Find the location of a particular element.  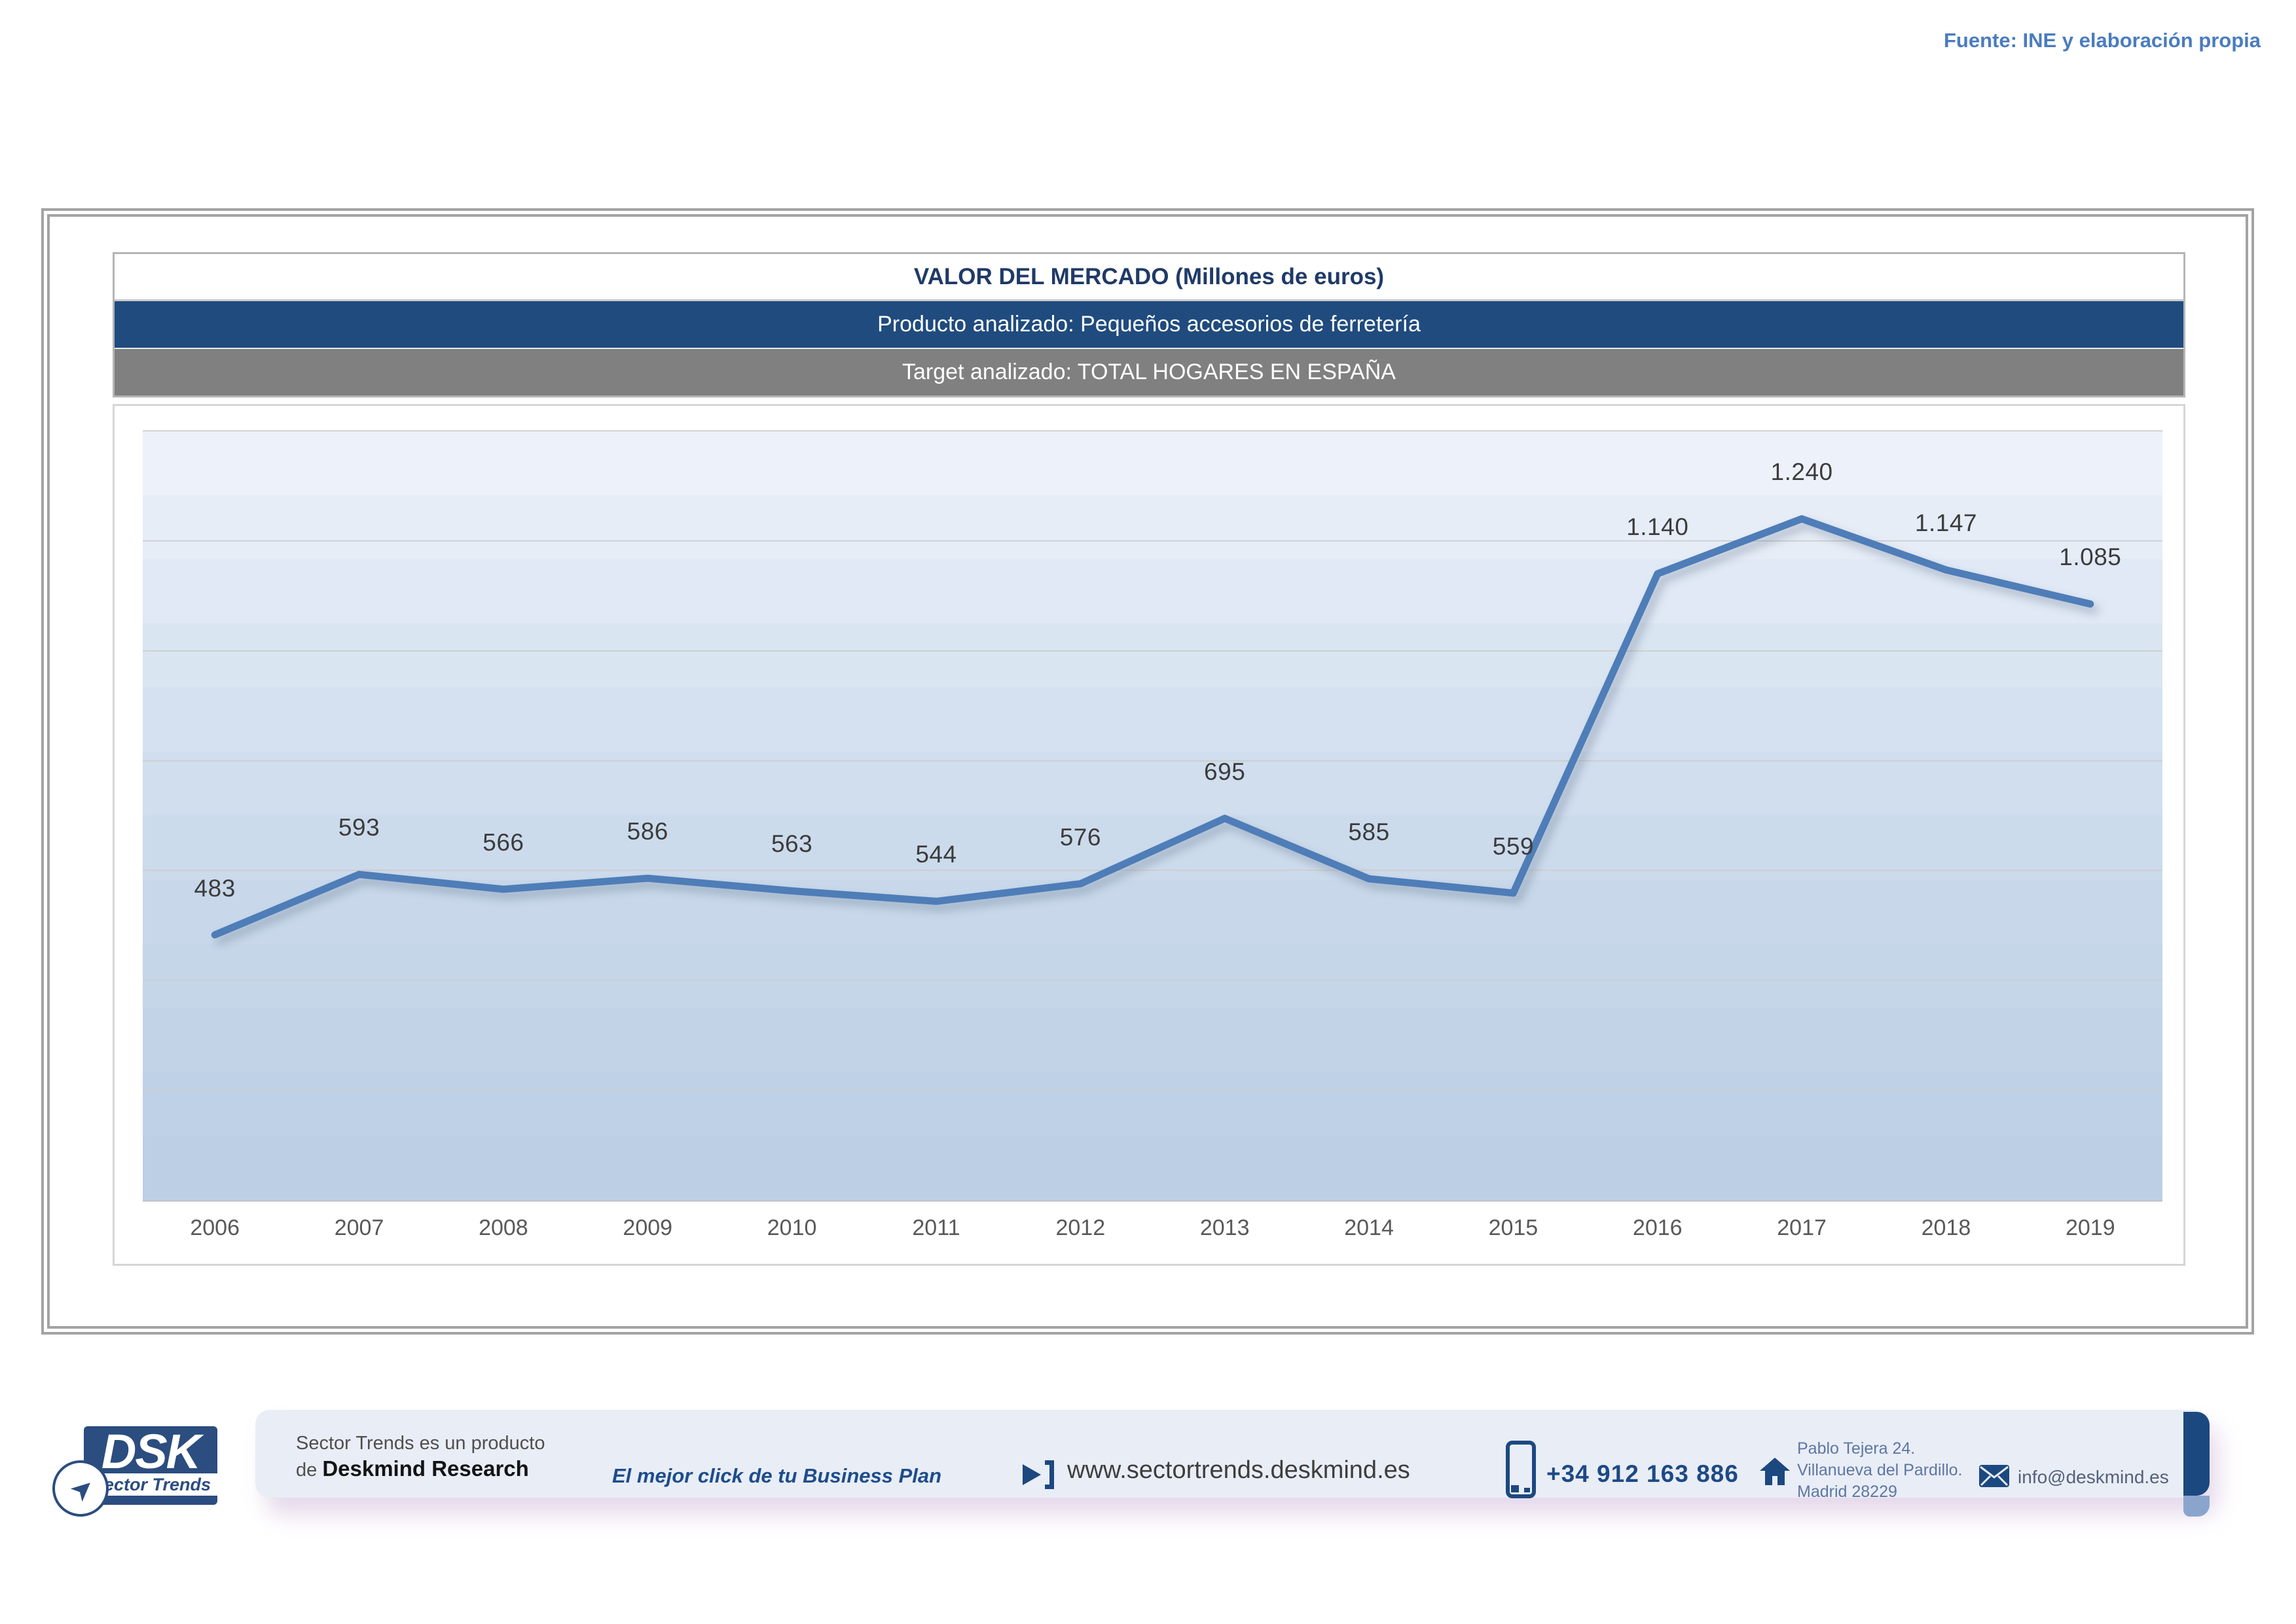

arrow-bracket-icon is located at coordinates (1038, 1474).